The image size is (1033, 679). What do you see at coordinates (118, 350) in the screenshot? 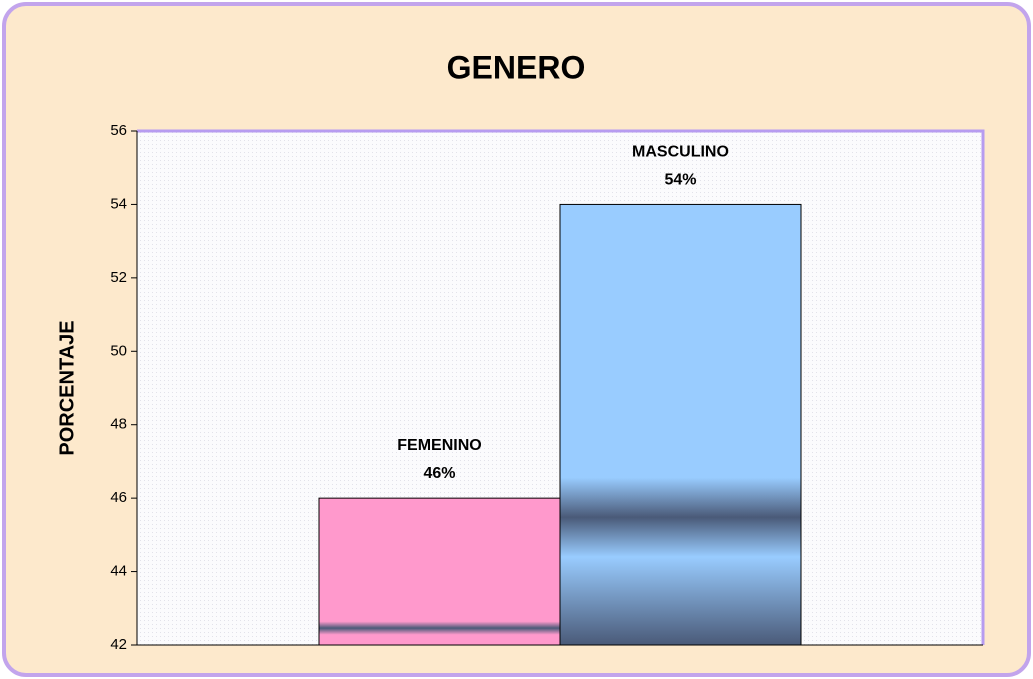
I see `y-tick-label: 50` at bounding box center [118, 350].